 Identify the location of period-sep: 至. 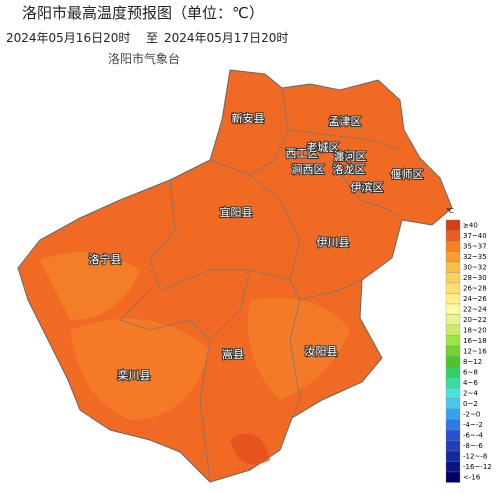
(152, 38).